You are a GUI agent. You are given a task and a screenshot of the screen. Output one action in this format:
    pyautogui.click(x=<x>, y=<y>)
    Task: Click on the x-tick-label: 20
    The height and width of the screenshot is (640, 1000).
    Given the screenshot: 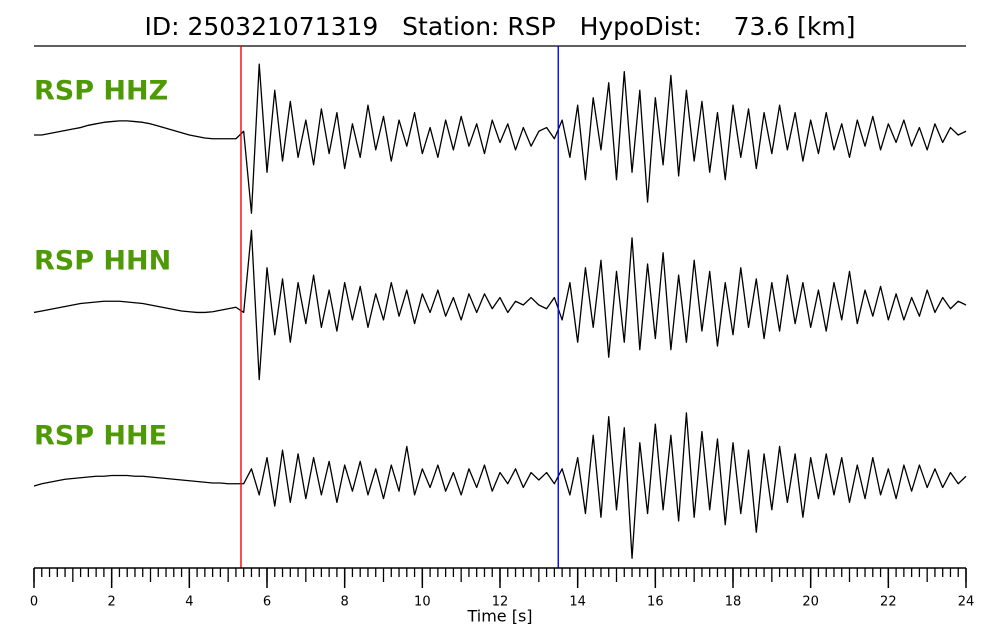 What is the action you would take?
    pyautogui.click(x=810, y=602)
    